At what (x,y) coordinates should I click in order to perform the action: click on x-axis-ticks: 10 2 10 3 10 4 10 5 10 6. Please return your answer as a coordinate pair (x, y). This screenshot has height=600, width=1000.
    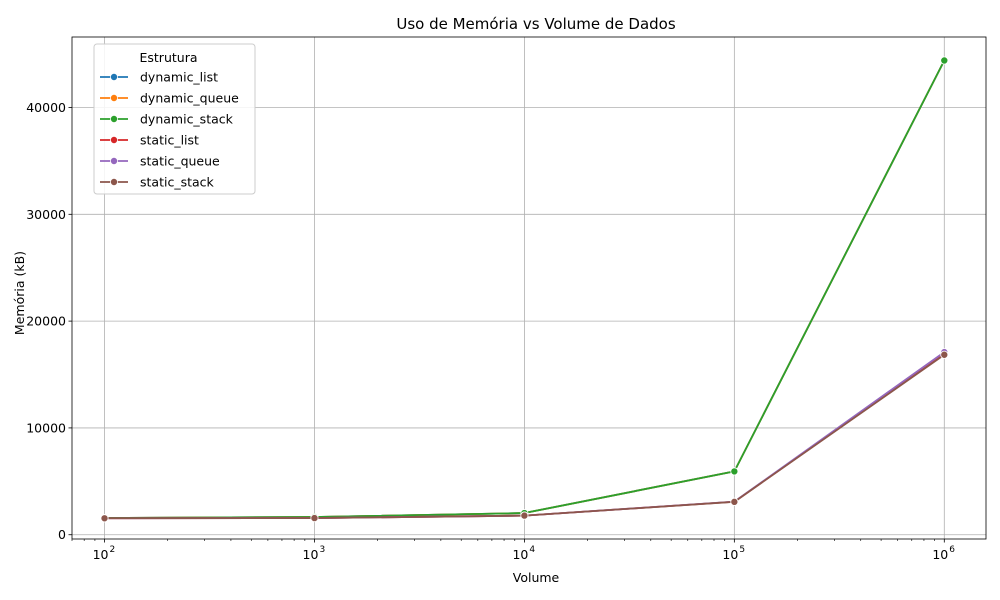
    Looking at the image, I should click on (513, 550).